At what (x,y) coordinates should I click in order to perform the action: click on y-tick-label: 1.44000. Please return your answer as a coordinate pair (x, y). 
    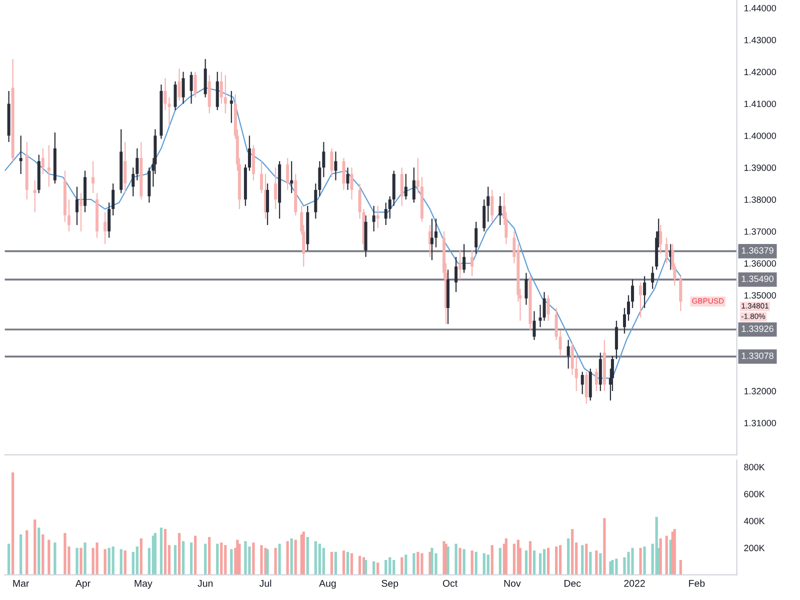
    Looking at the image, I should click on (760, 8).